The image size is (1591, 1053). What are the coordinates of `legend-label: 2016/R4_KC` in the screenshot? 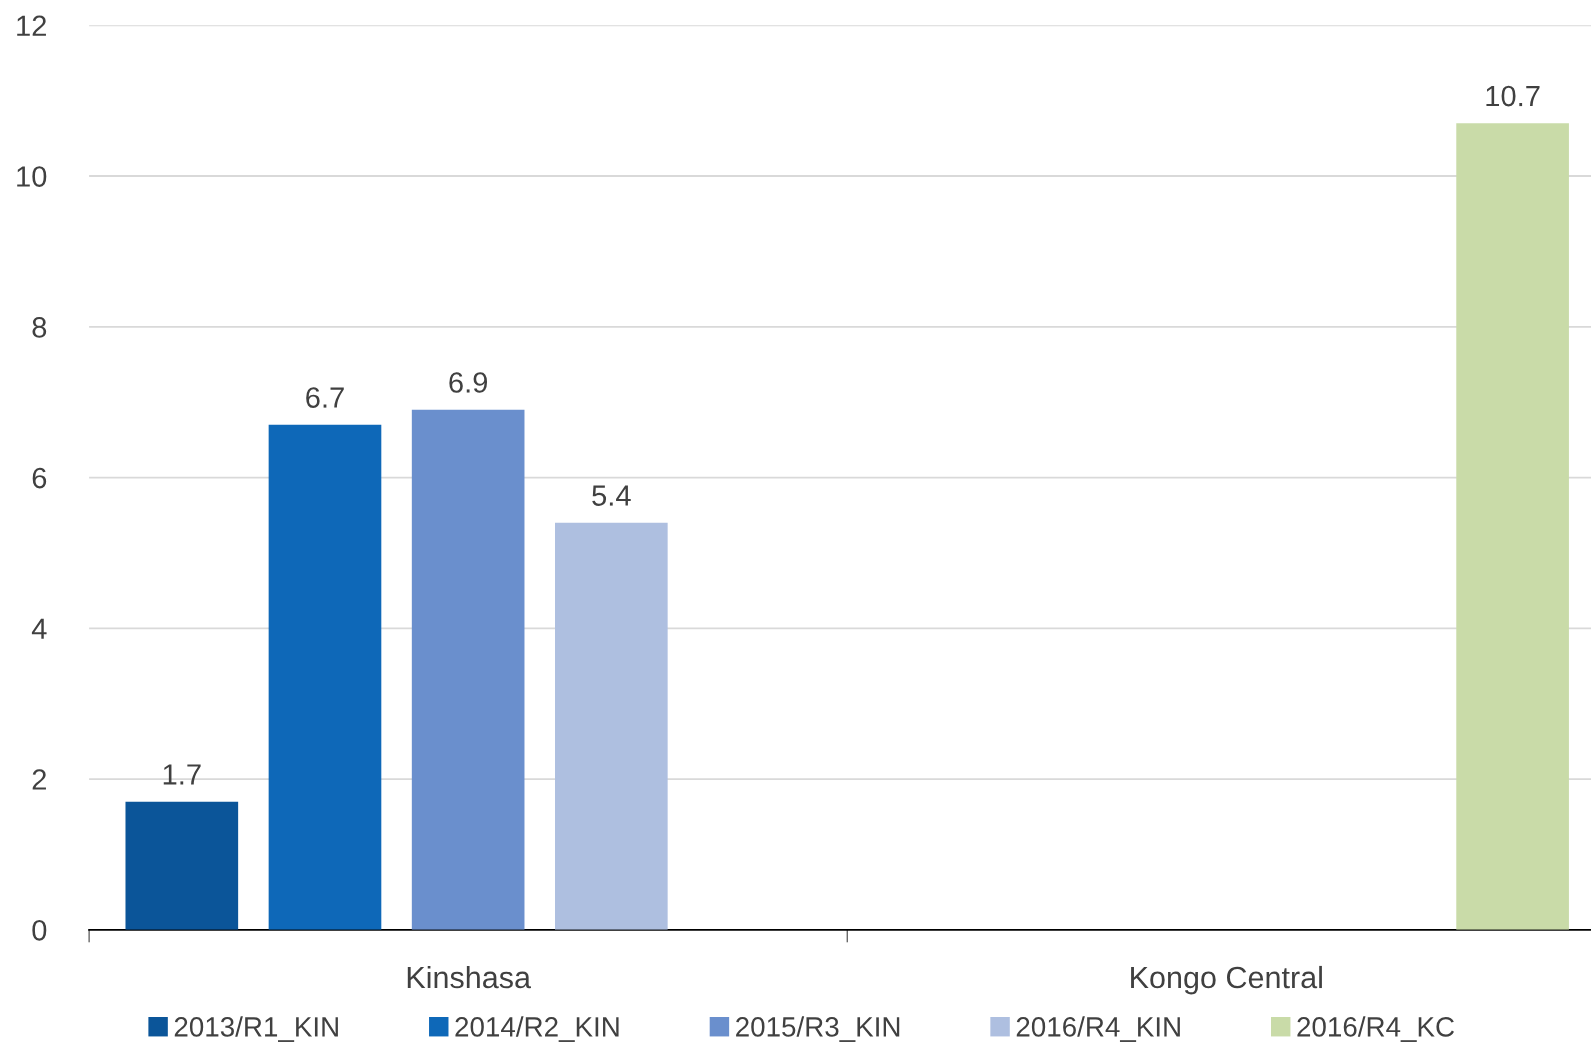 It's located at (1376, 1029).